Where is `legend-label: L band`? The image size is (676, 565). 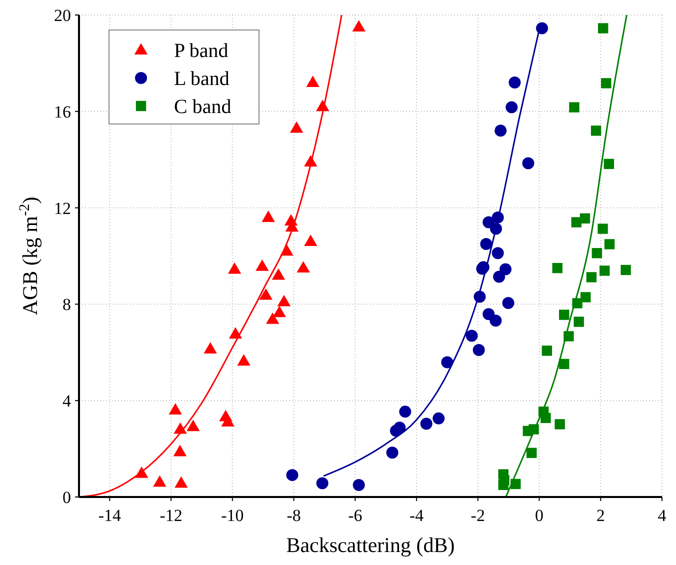 legend-label: L band is located at coordinates (202, 79).